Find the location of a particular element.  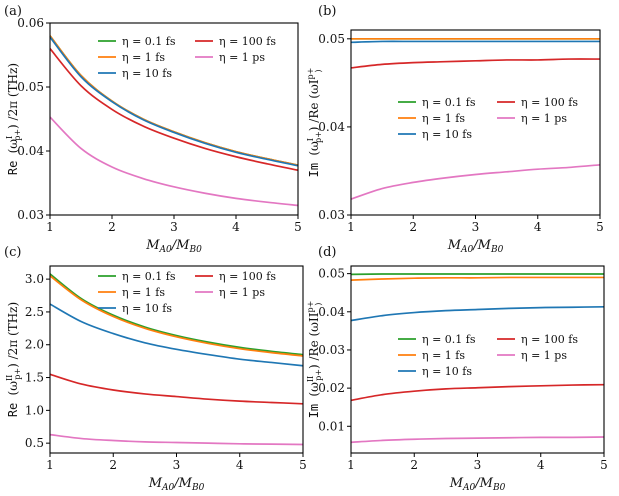

panel-label: (d) is located at coordinates (327, 252).